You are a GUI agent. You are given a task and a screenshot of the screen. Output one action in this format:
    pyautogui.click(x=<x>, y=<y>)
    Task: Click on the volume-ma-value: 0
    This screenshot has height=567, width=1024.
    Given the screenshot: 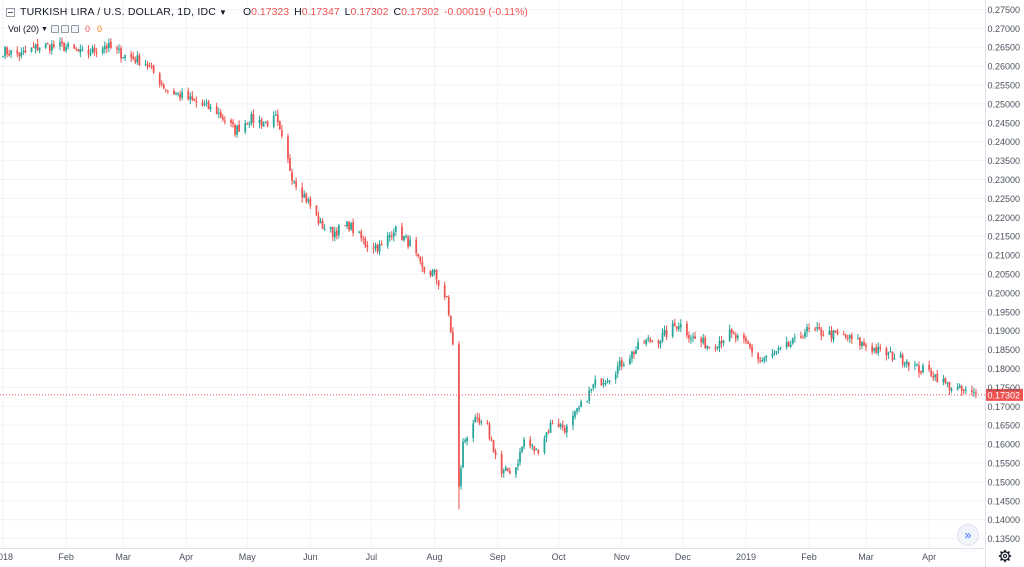 What is the action you would take?
    pyautogui.click(x=99, y=29)
    